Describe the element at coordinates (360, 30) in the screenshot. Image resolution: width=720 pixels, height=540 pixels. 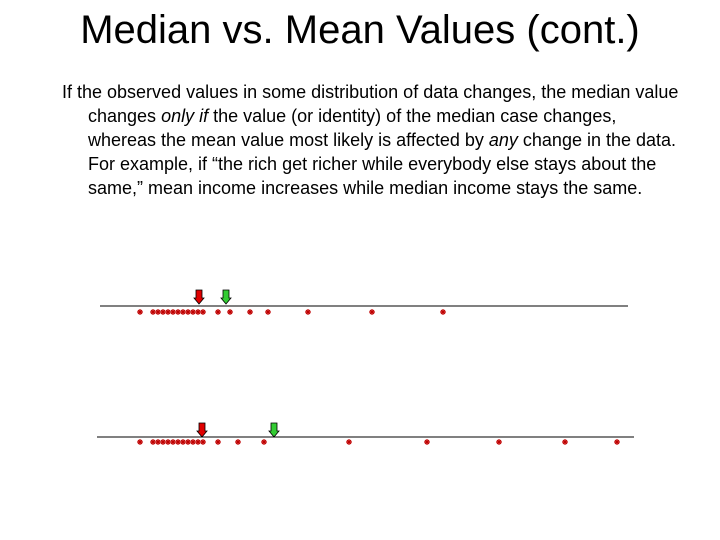
I see `slide-title: Median vs. Mean Values (cont.)` at that location.